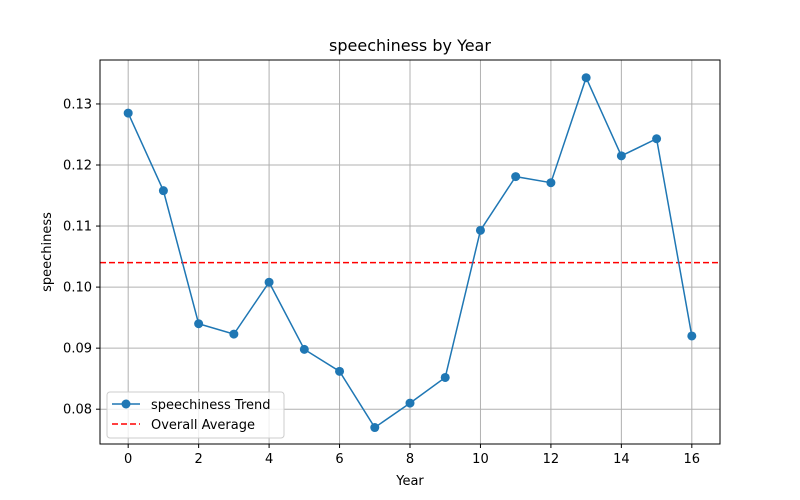  What do you see at coordinates (692, 459) in the screenshot?
I see `x-tick-label: 16` at bounding box center [692, 459].